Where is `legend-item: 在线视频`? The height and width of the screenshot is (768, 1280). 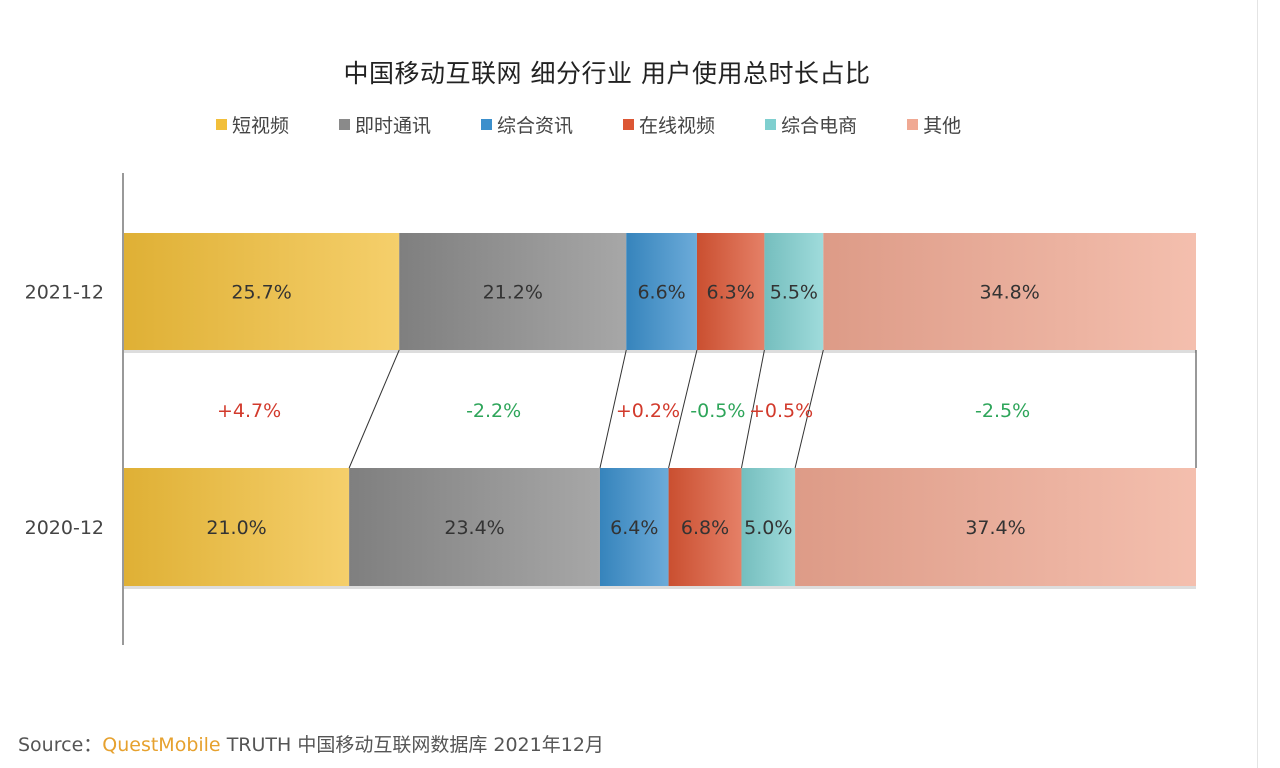
legend-item: 在线视频 is located at coordinates (669, 124).